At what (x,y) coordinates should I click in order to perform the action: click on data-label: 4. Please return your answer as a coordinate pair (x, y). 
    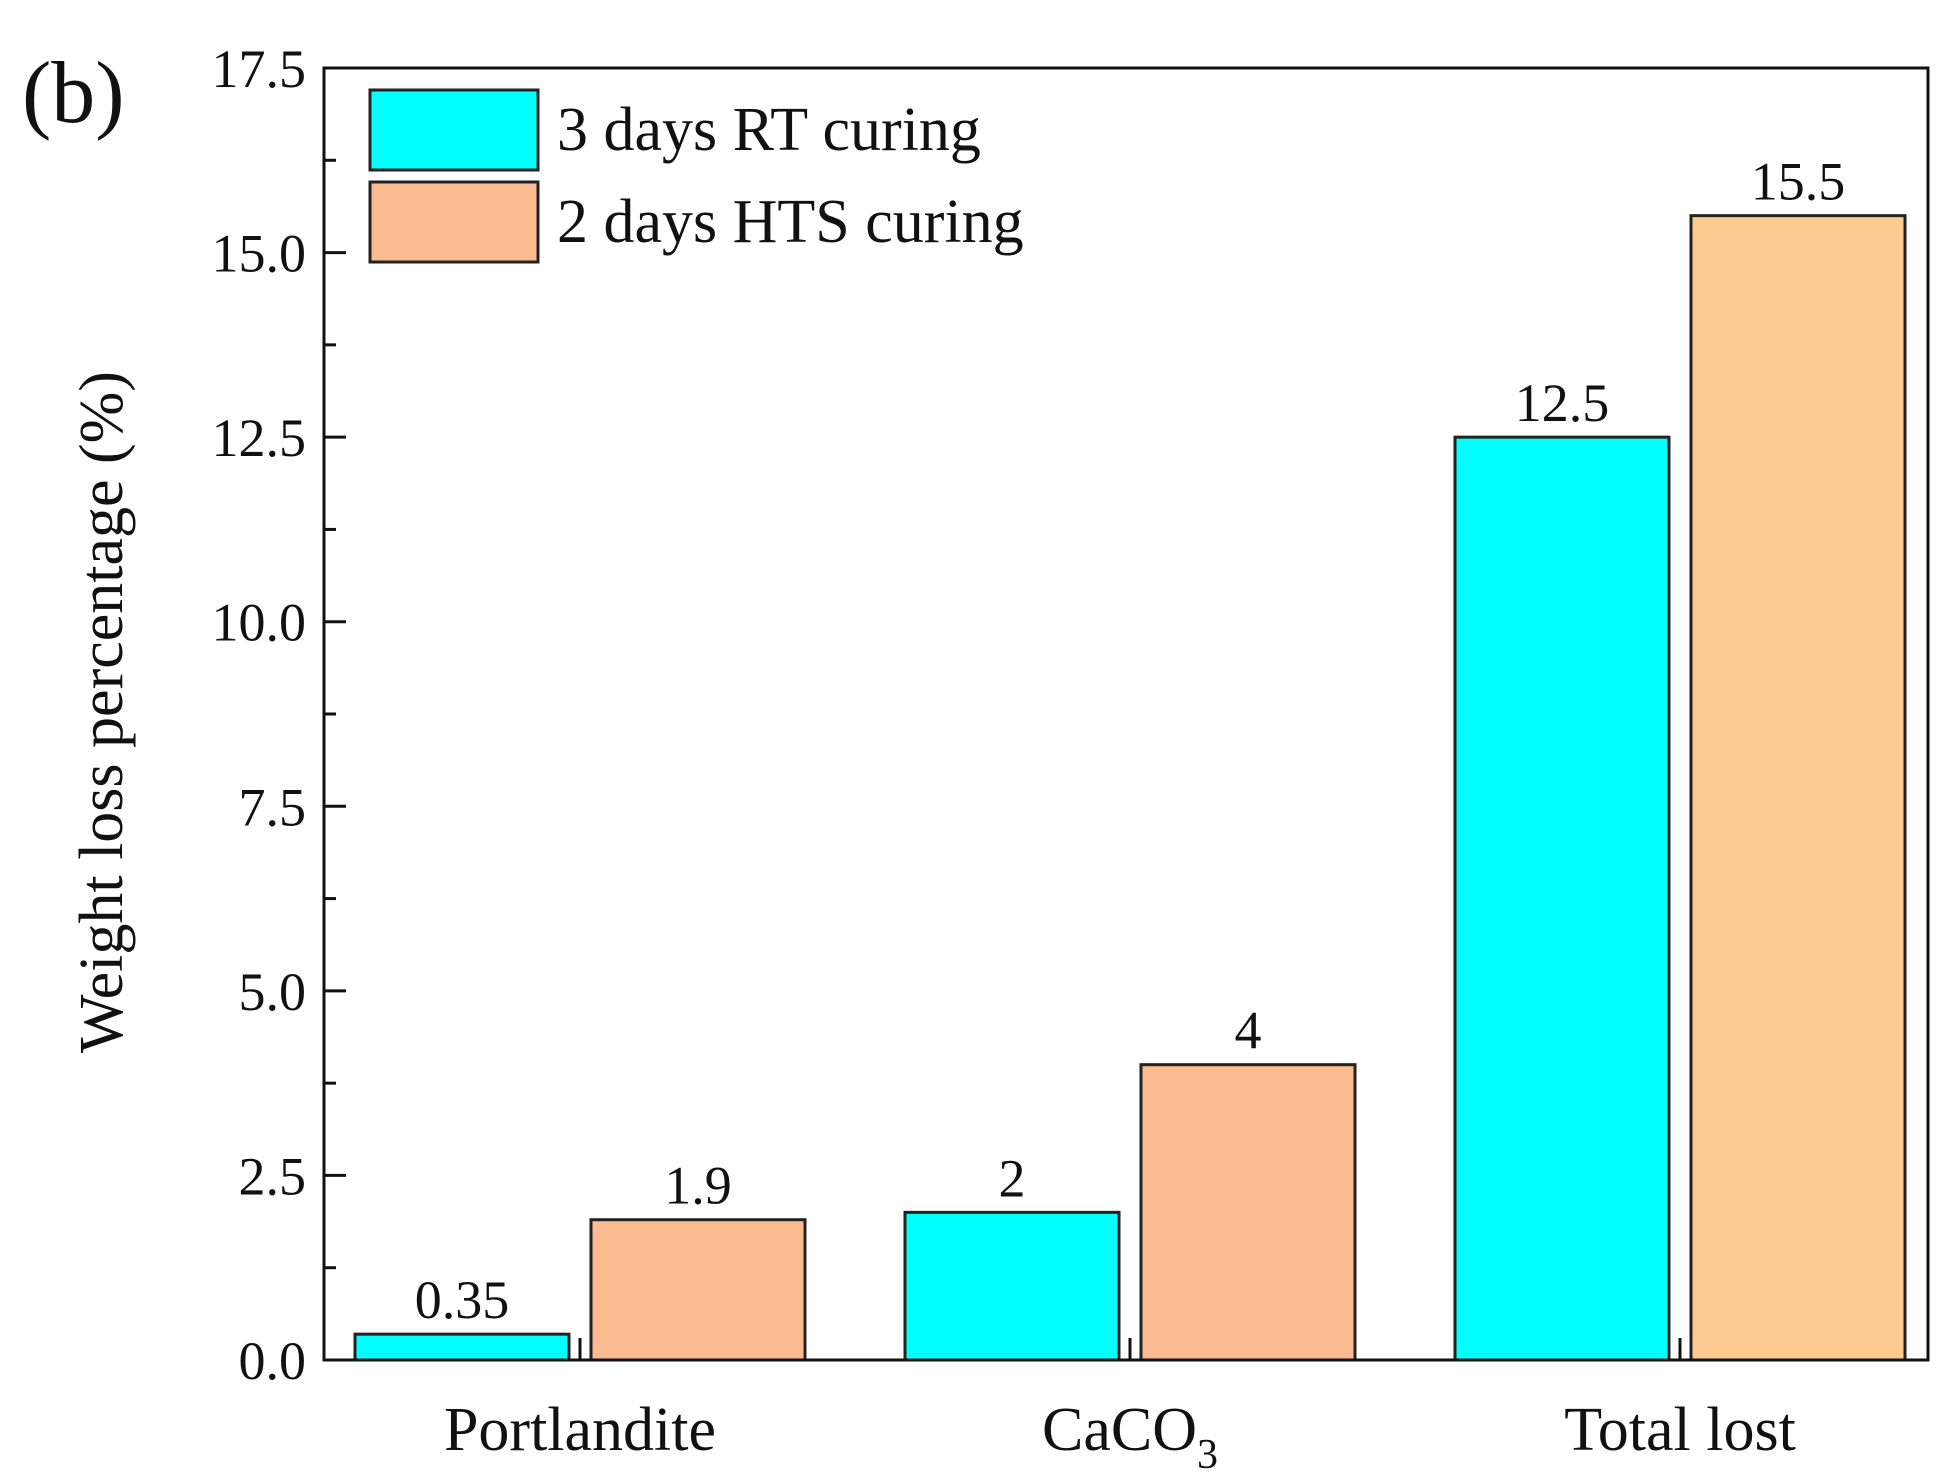
    Looking at the image, I should click on (1248, 1031).